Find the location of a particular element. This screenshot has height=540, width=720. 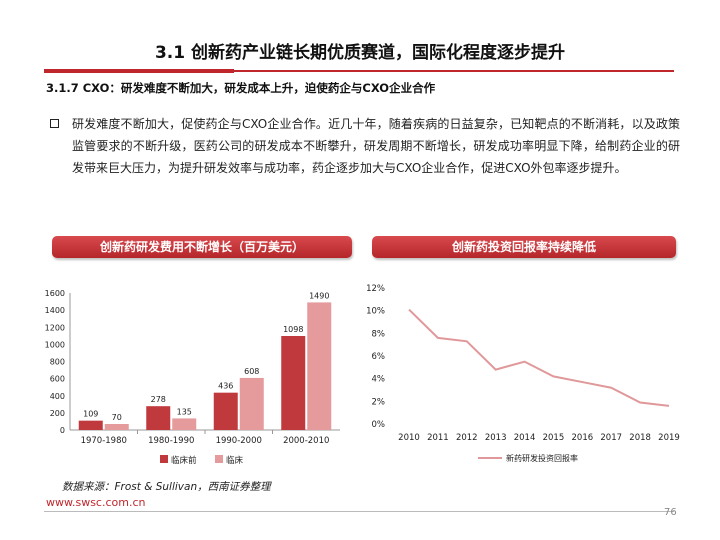

footer-divider is located at coordinates (359, 511).